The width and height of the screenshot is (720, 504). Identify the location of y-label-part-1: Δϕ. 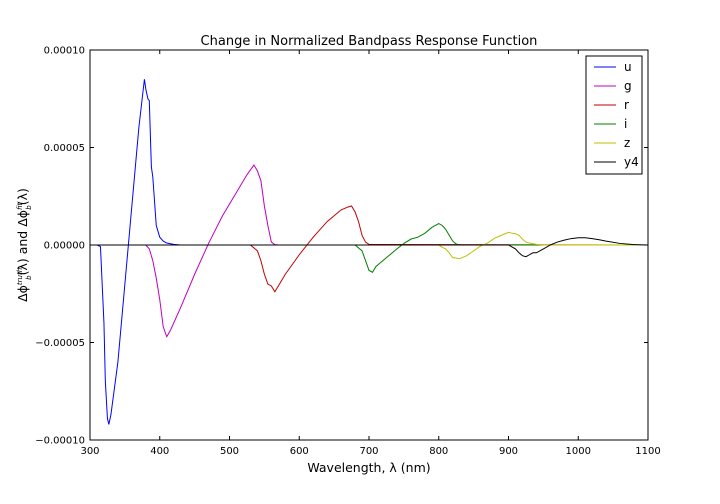
(22, 293).